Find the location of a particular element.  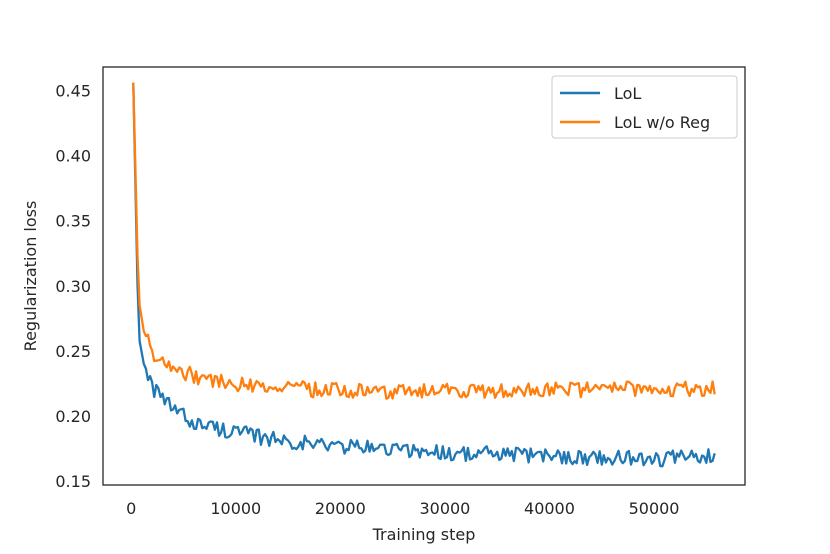

x-tick-label: 50000 is located at coordinates (654, 508).